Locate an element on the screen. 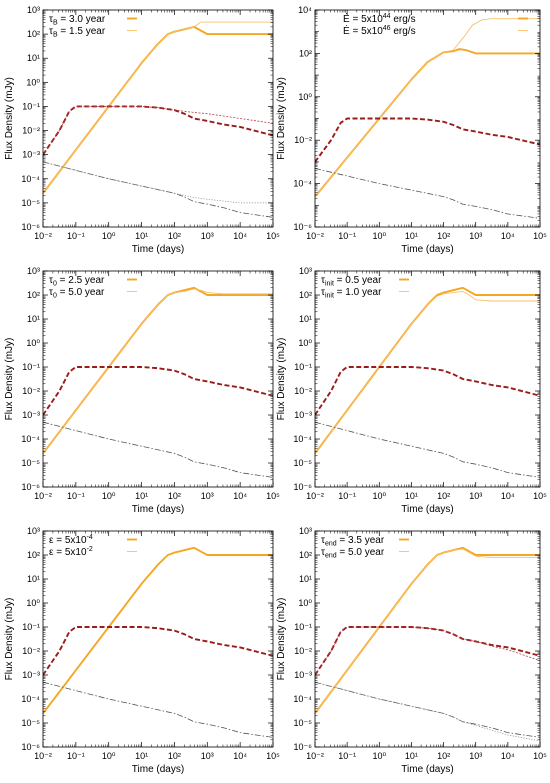  legend-label: τ0 = 5.0 year is located at coordinates (77, 293).